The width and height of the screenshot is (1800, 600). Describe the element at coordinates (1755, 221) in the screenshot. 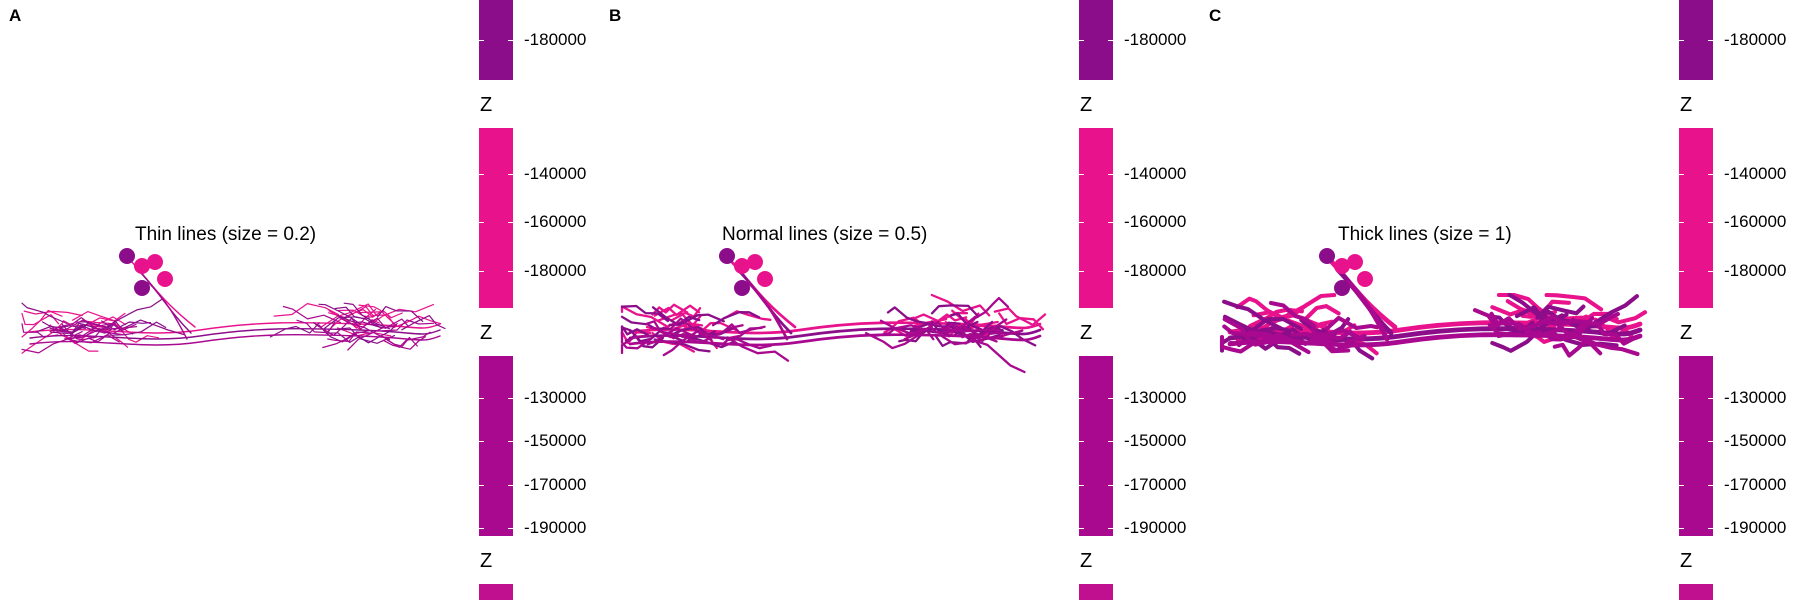

I see `tick-label: -160000` at that location.